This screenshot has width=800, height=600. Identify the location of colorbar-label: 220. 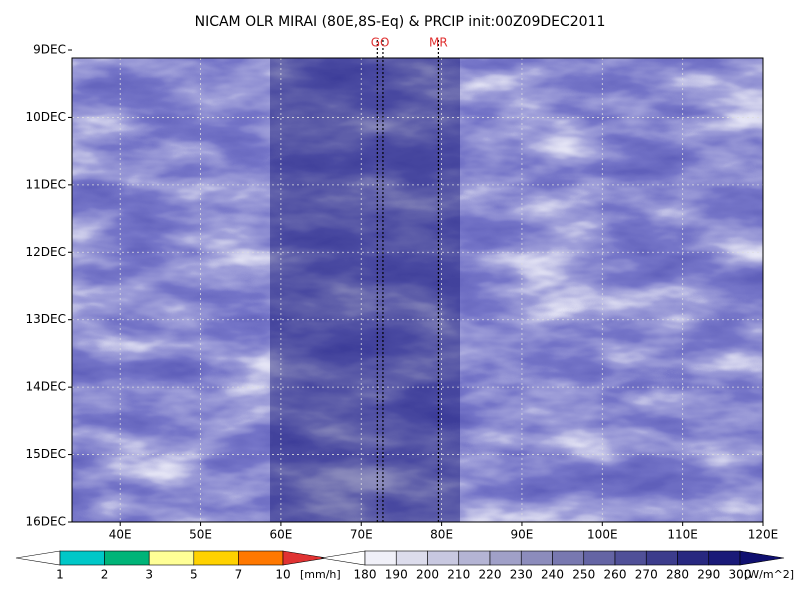
(490, 575).